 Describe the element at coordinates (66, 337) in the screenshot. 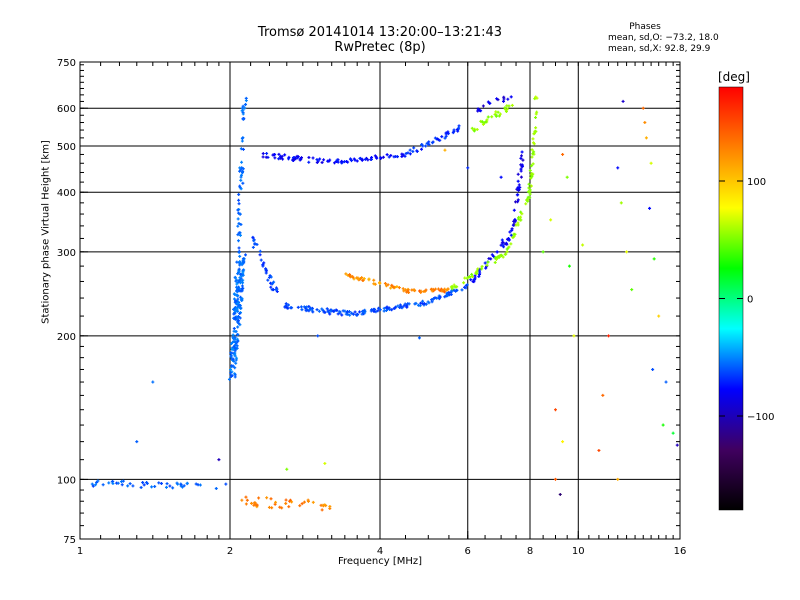

I see `y-tick-label: 200` at that location.